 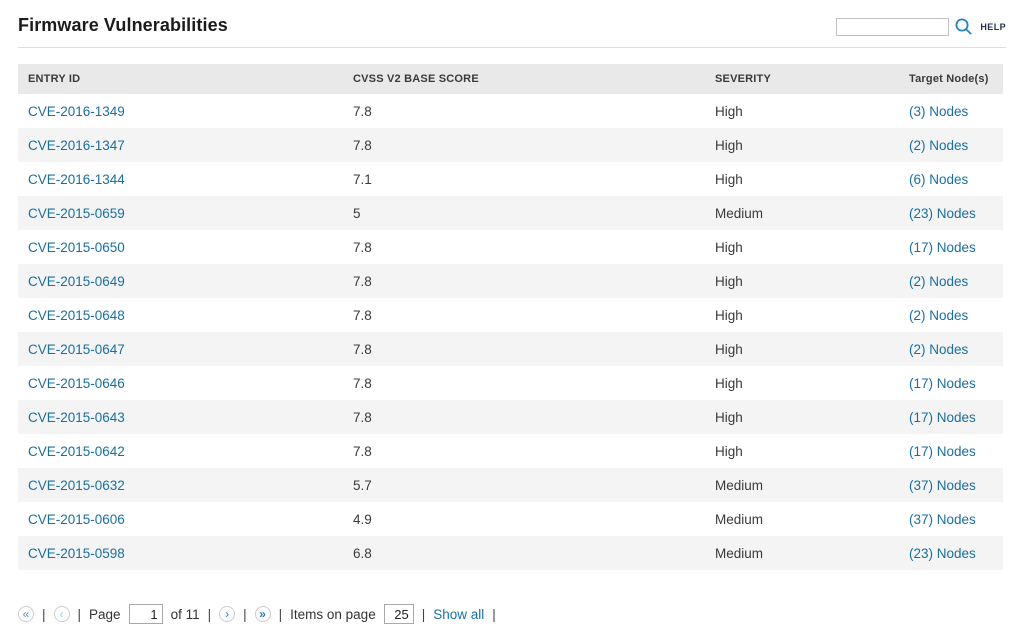 I want to click on col-header-entry-id: ENTRY ID, so click(x=180, y=79).